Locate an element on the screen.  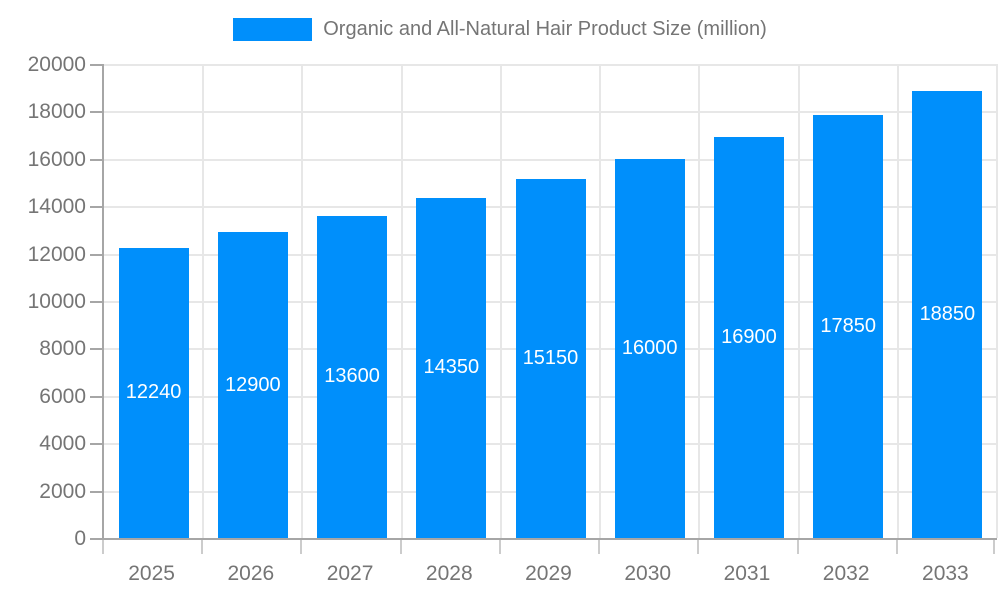
bar-value-label: 16000 is located at coordinates (649, 347).